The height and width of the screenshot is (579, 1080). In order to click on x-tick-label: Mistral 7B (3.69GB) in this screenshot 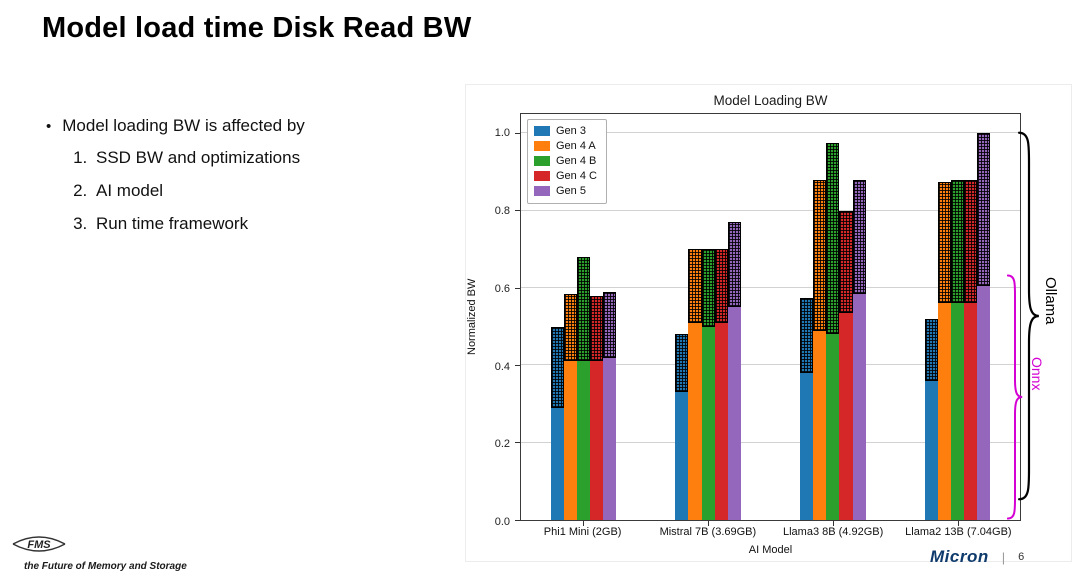, I will do `click(708, 532)`.